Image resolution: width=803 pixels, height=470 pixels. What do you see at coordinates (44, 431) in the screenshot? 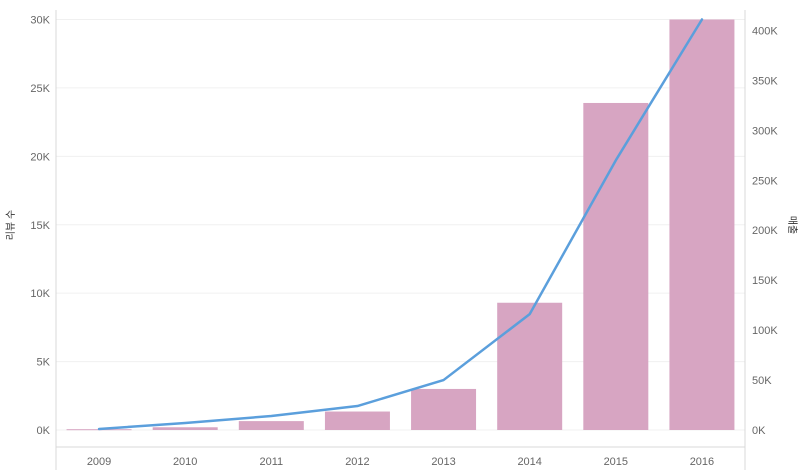
I see `left-tick-label: 0K` at bounding box center [44, 431].